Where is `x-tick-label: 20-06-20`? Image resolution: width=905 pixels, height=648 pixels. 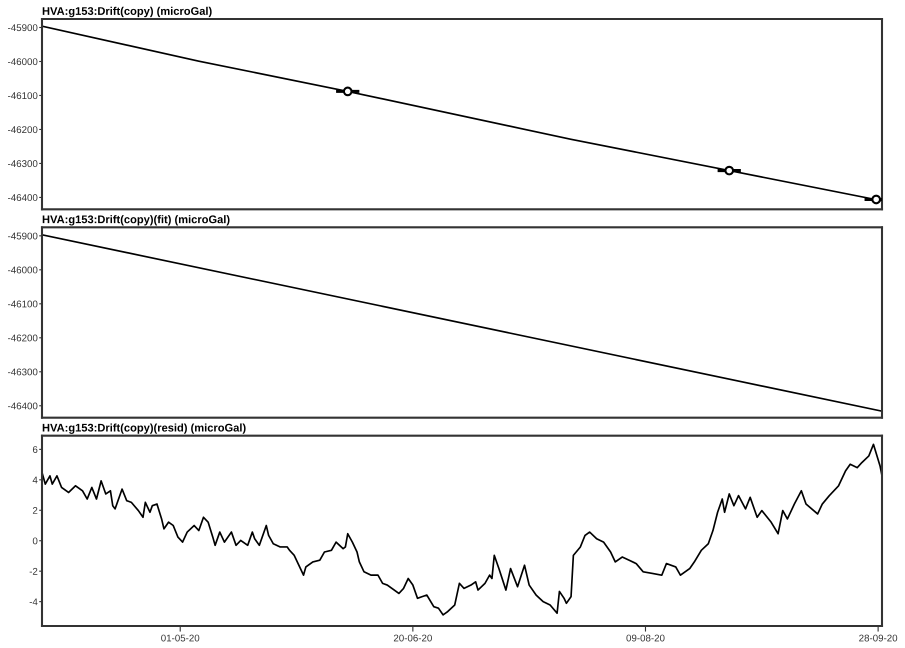 x-tick-label: 20-06-20 is located at coordinates (413, 638).